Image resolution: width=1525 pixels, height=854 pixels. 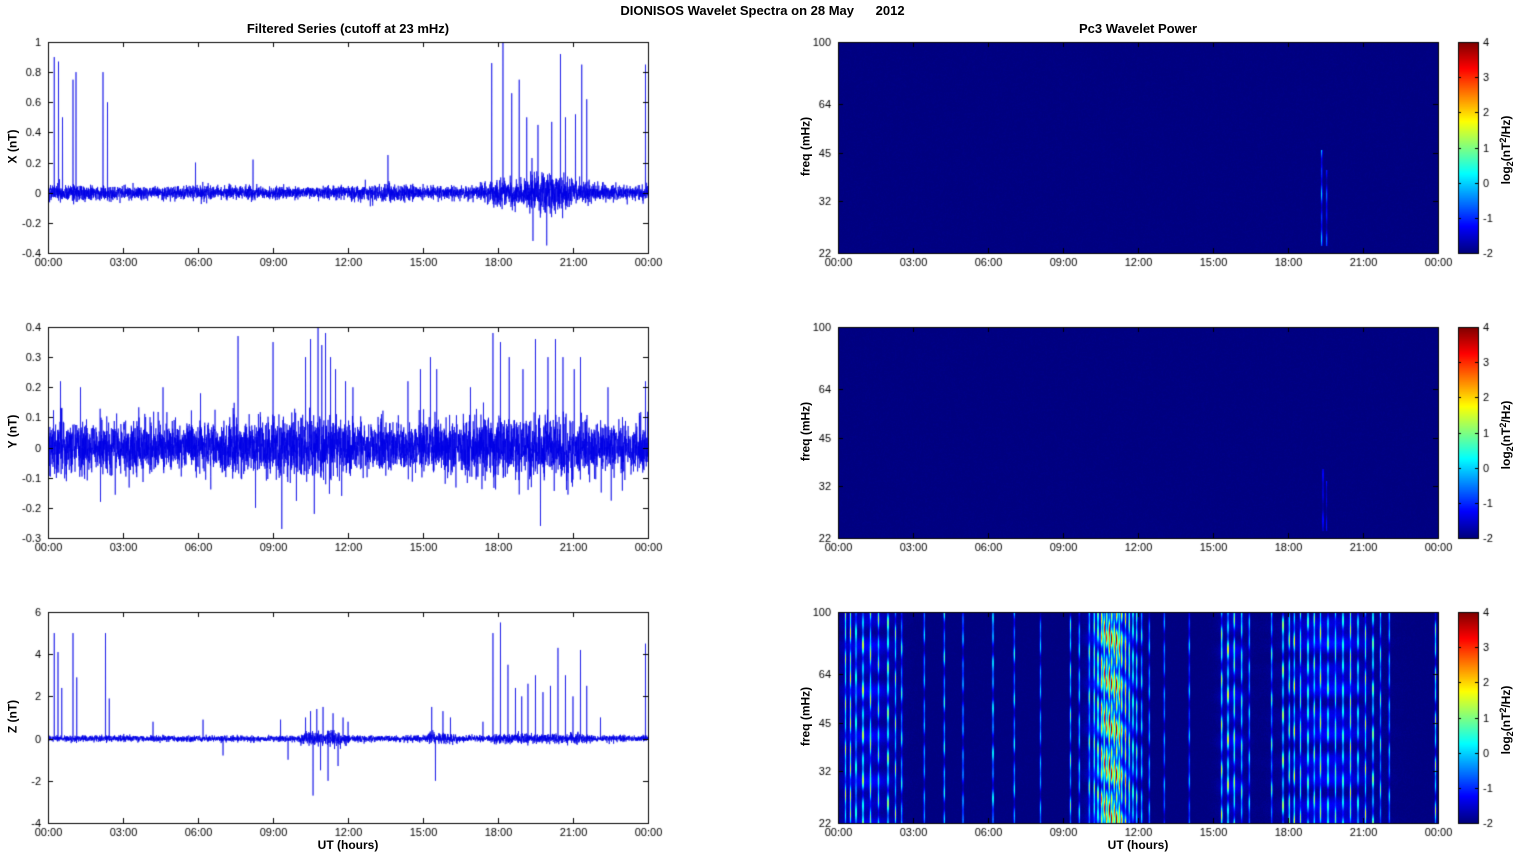 I want to click on ylabel-y: Y (nT), so click(x=12, y=431).